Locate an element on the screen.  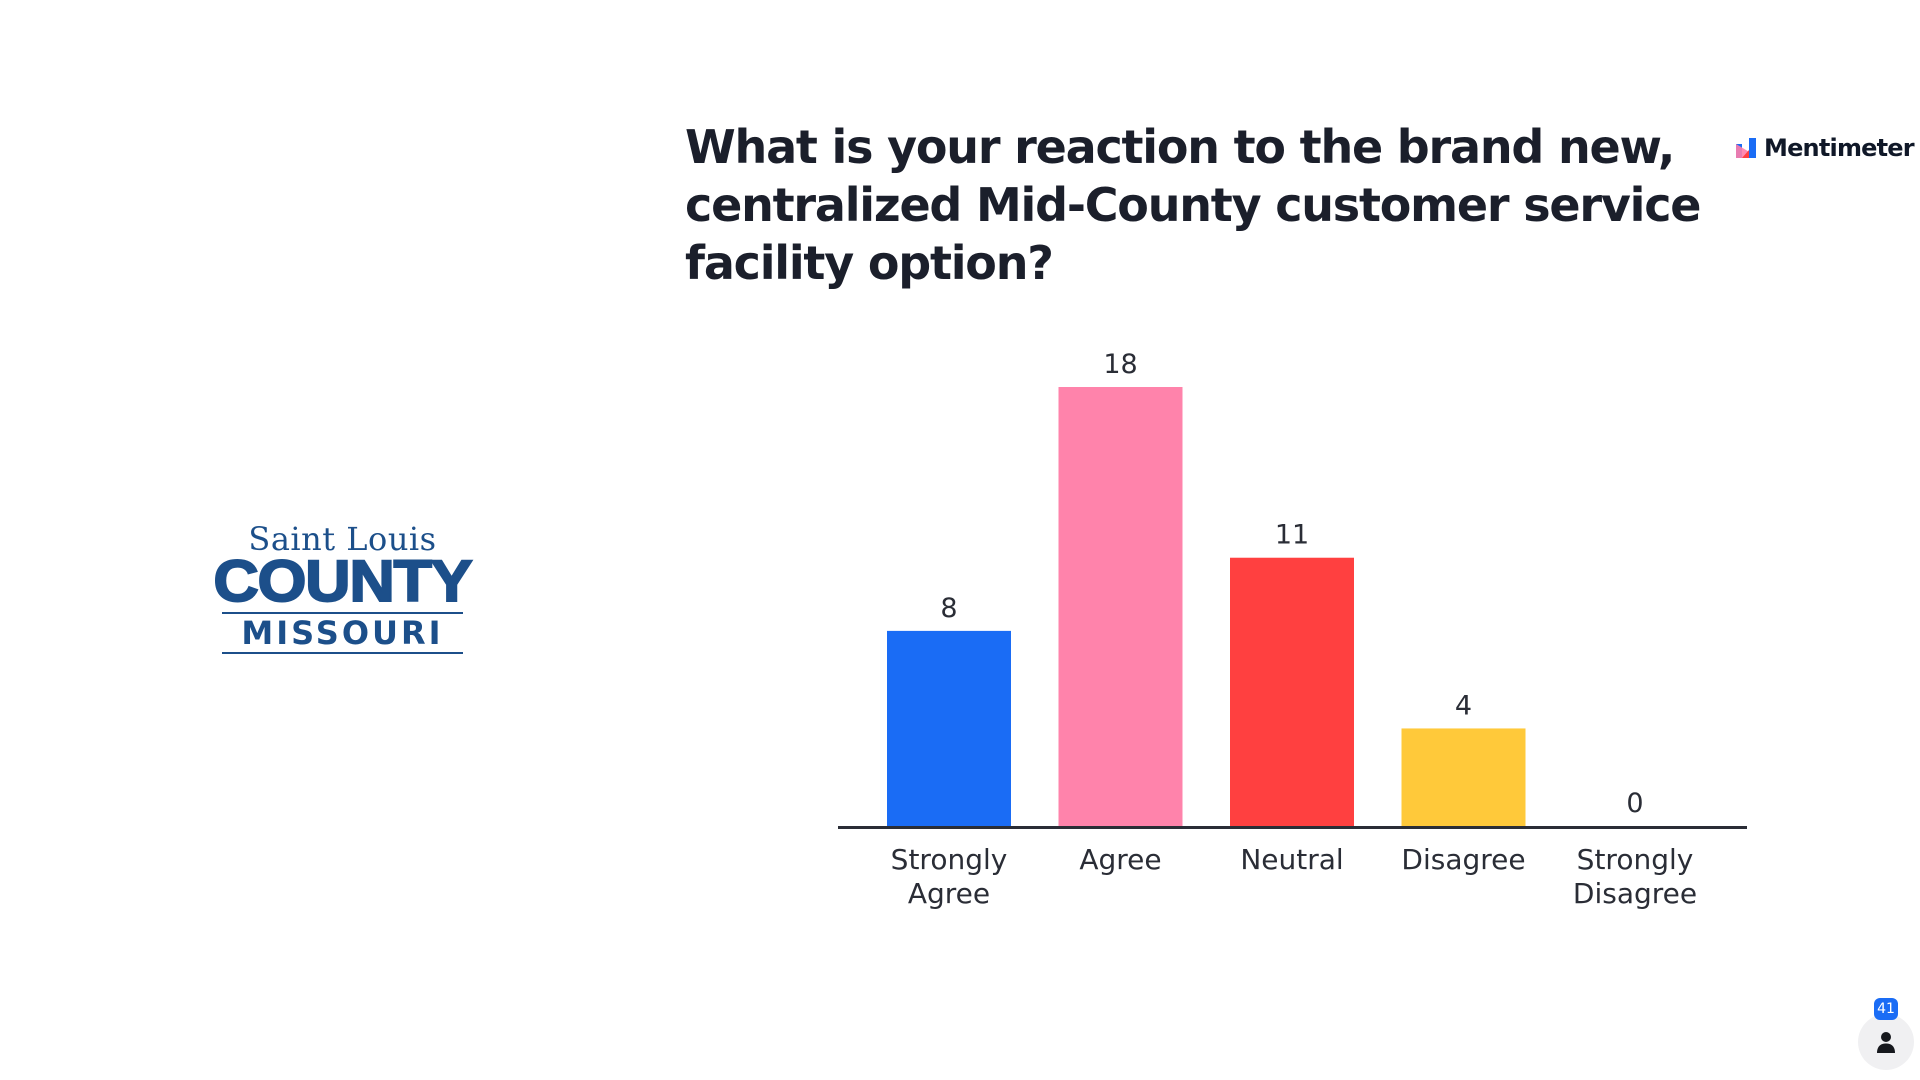
data-label-agree: 18 is located at coordinates (1120, 364).